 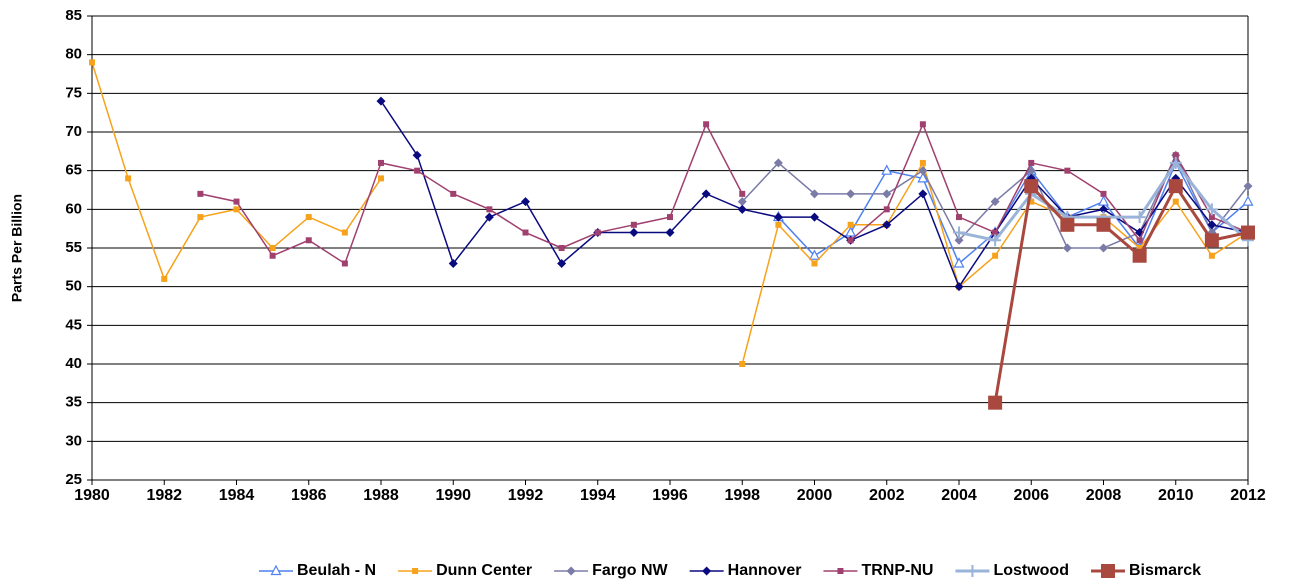 What do you see at coordinates (73, 15) in the screenshot?
I see `y-tick-label: 85` at bounding box center [73, 15].